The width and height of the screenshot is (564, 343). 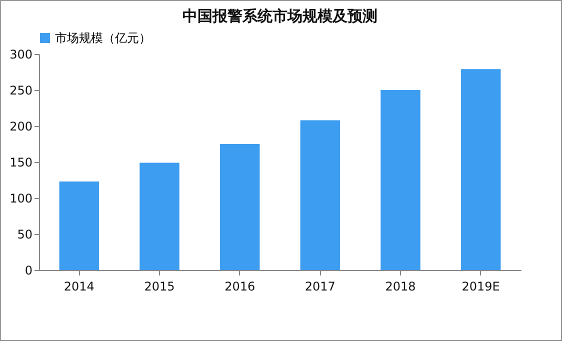 I want to click on x-tick-label: 2017, so click(x=320, y=287).